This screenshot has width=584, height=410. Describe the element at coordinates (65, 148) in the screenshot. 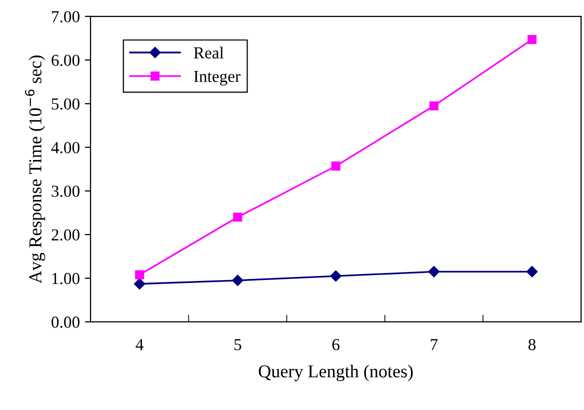

I see `y-tick-label: 4.00` at that location.